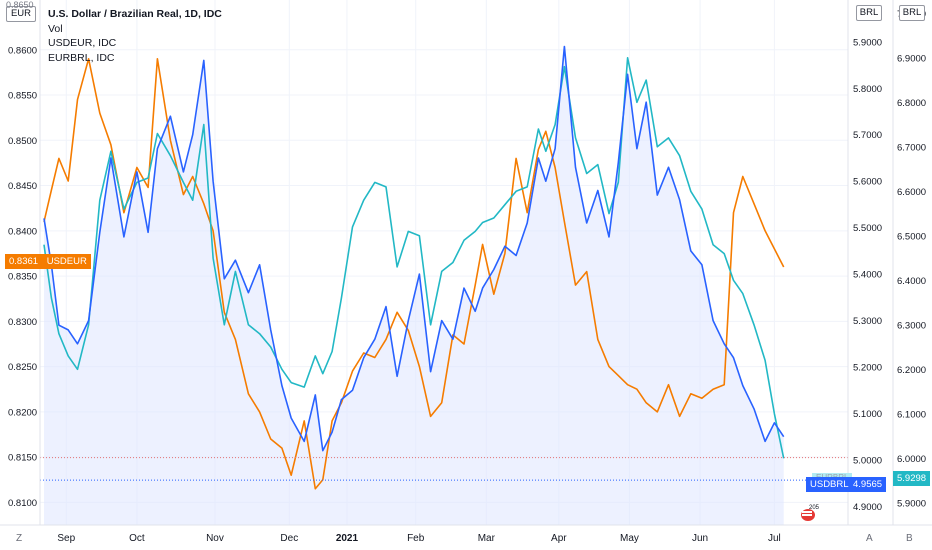 Image resolution: width=932 pixels, height=550 pixels. Describe the element at coordinates (912, 478) in the screenshot. I see `eurbrl-price-tag: 5.9298` at that location.